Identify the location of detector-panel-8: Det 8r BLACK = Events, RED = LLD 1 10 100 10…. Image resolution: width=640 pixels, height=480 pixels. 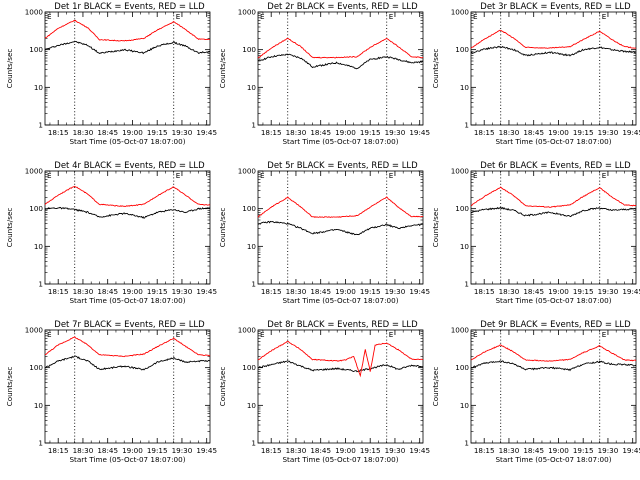
(324, 392).